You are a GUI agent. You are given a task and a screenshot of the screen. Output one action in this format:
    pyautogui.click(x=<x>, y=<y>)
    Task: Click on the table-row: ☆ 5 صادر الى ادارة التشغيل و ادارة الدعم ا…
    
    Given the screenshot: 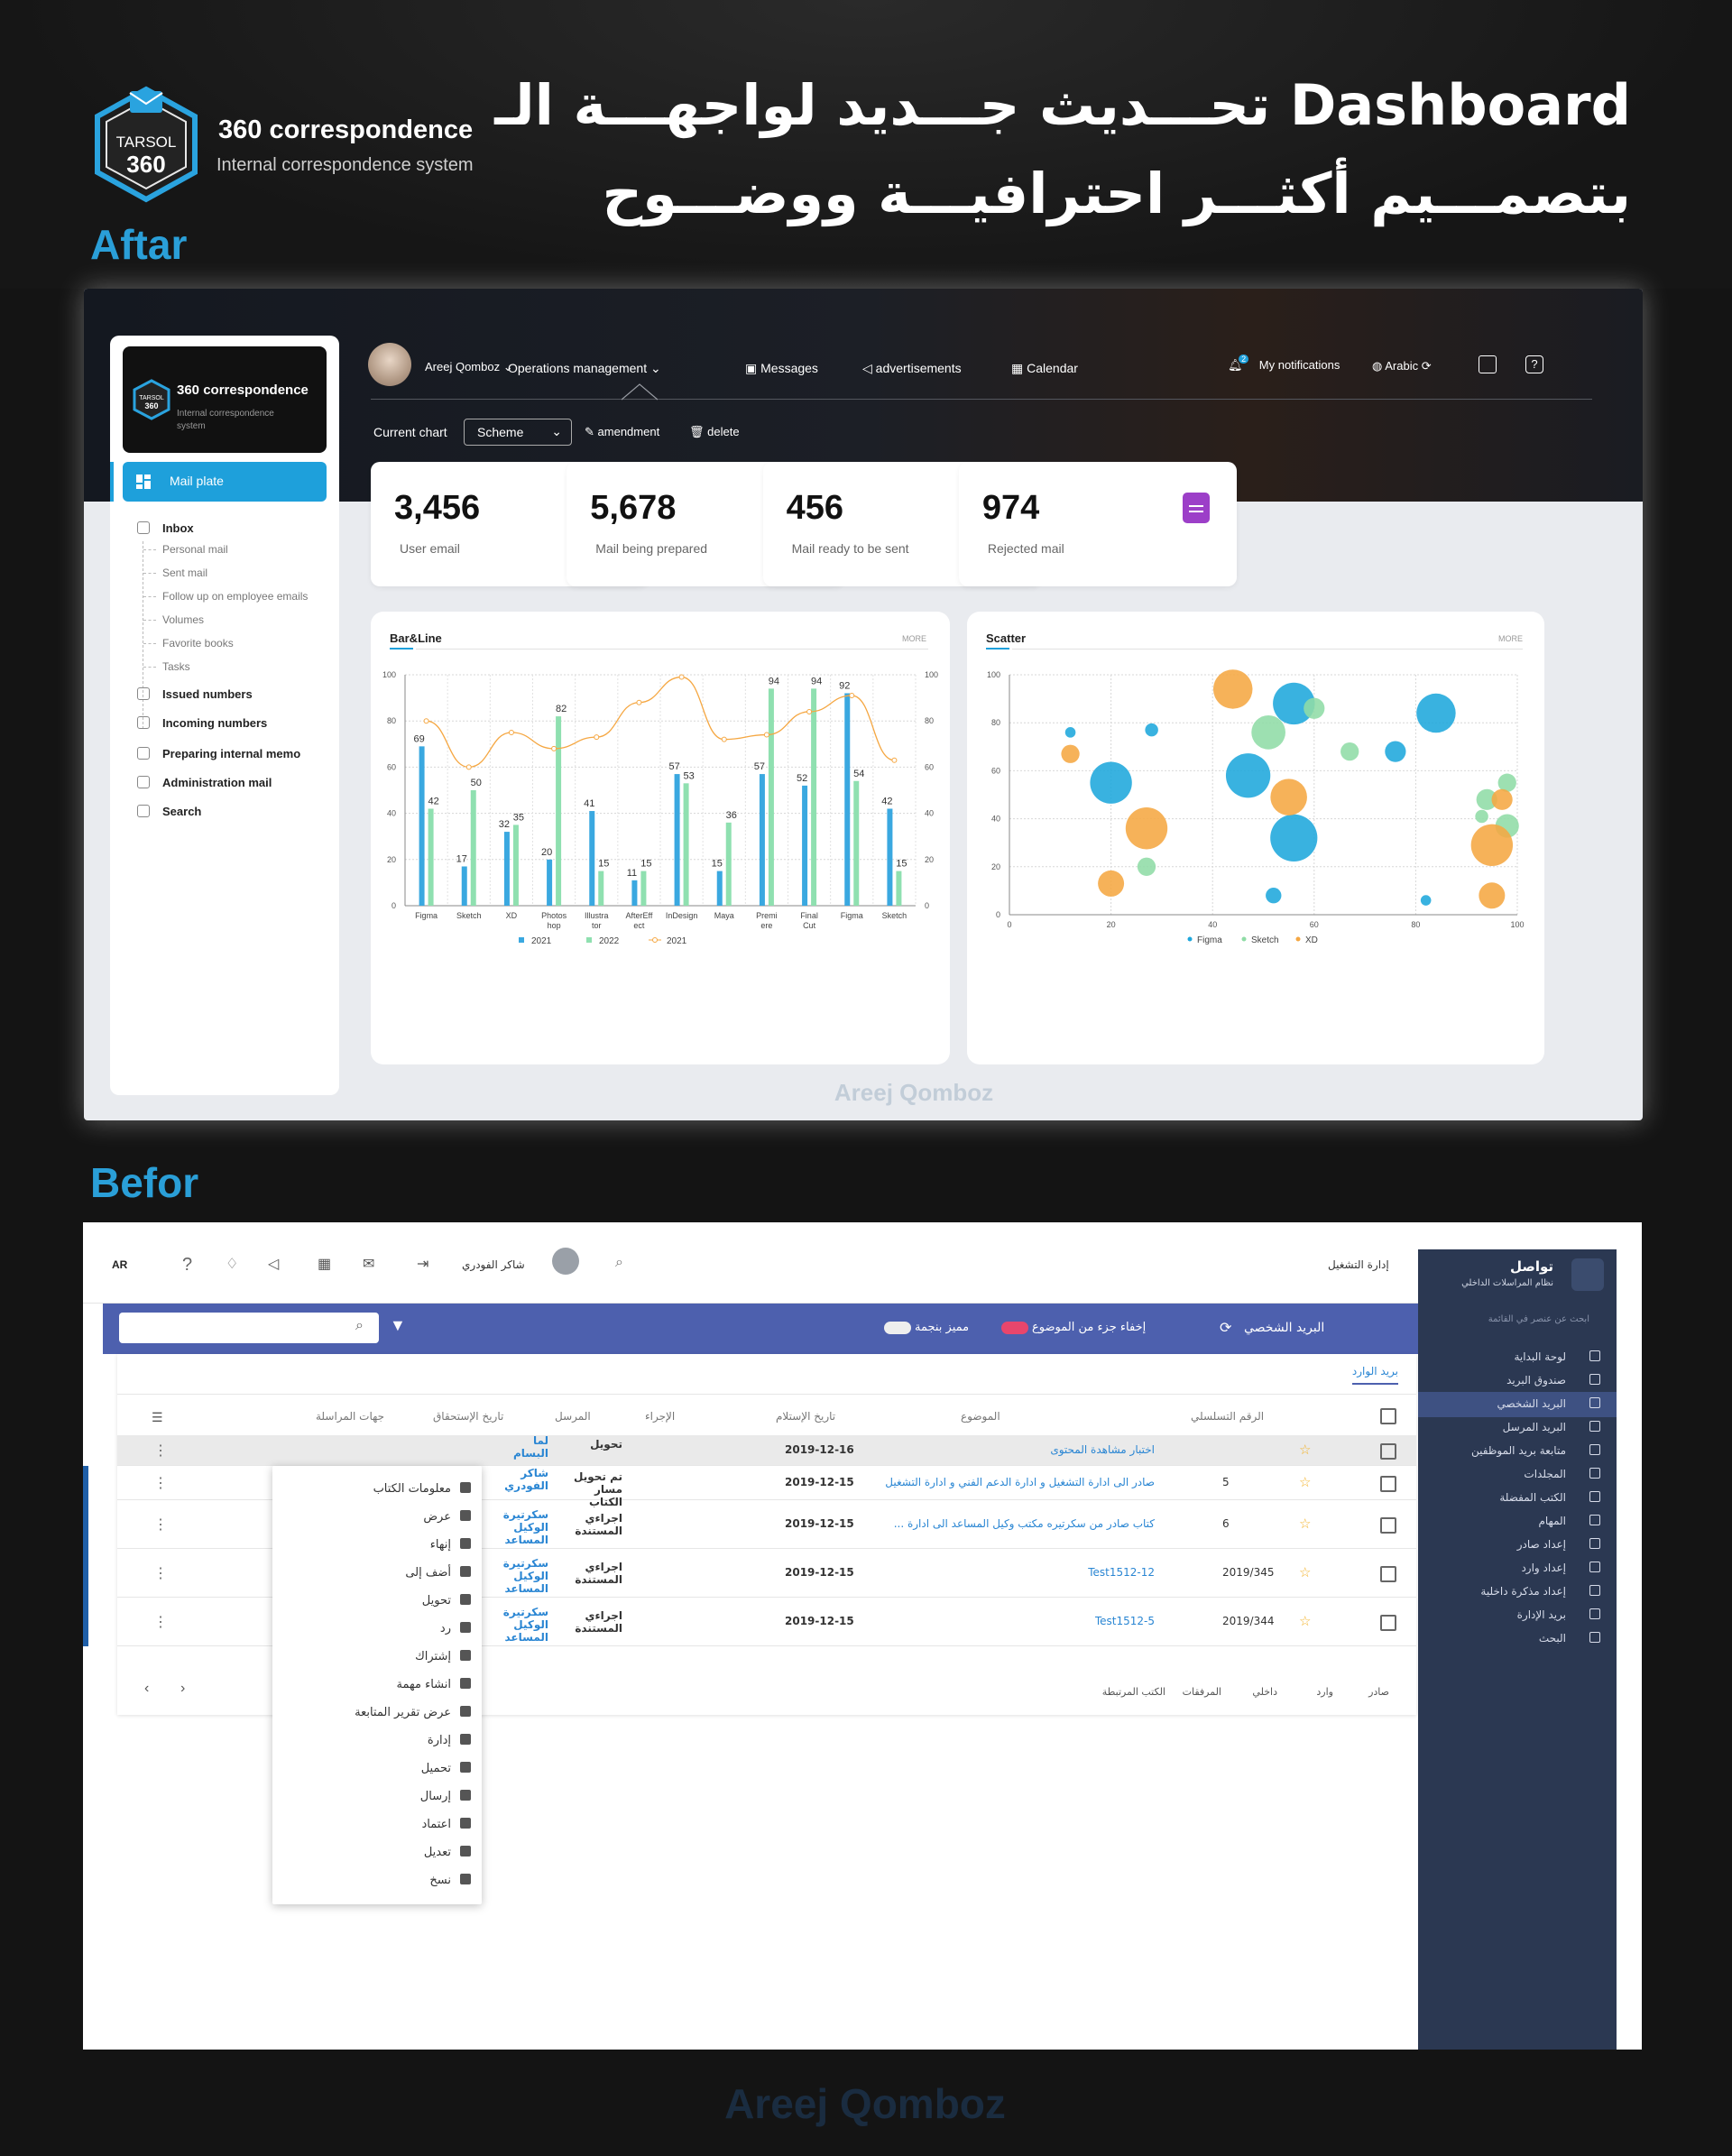 What is the action you would take?
    pyautogui.click(x=749, y=1487)
    